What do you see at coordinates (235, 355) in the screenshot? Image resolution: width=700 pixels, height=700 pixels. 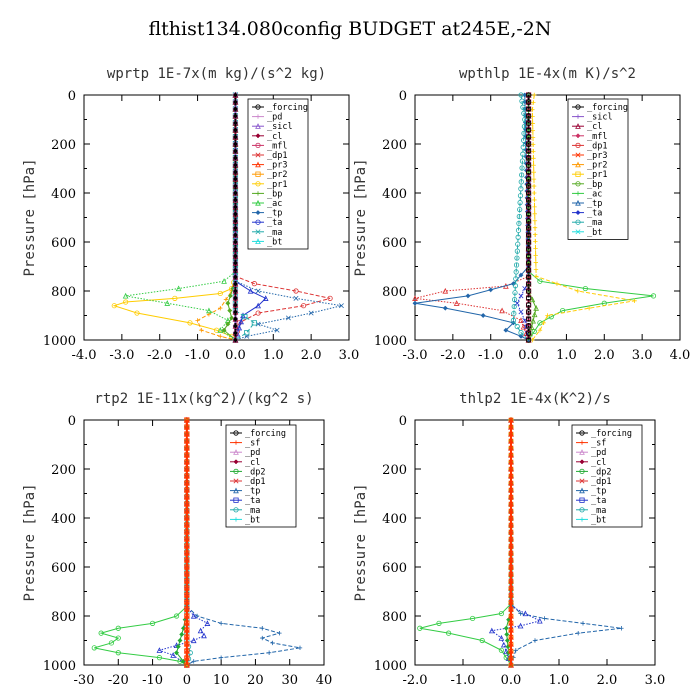 I see `x-tick-label: 0.0` at bounding box center [235, 355].